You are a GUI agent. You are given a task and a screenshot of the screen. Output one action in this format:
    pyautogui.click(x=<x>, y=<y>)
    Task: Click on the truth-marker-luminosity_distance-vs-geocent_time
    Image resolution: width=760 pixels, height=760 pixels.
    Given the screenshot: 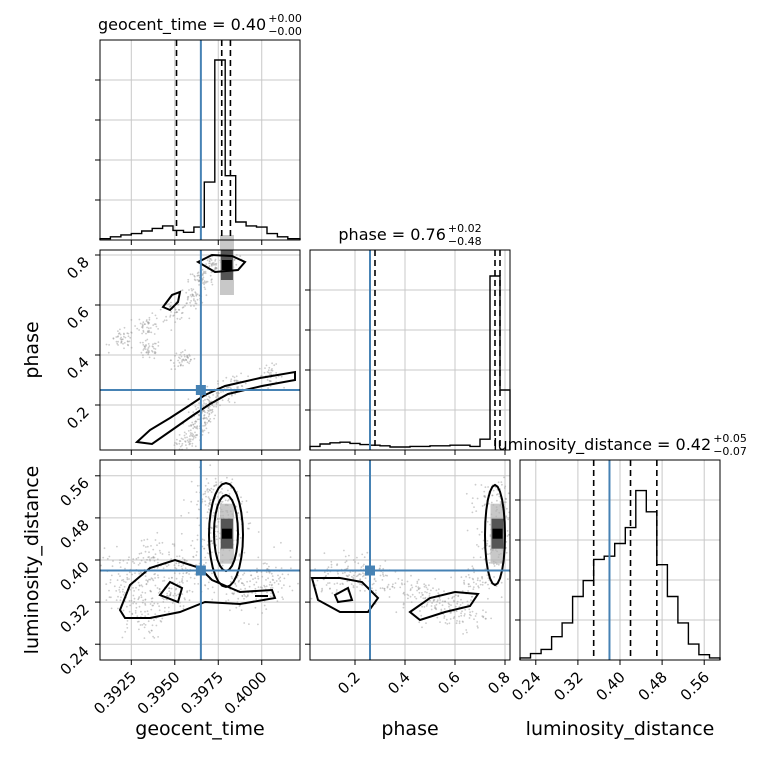 What is the action you would take?
    pyautogui.click(x=200, y=570)
    